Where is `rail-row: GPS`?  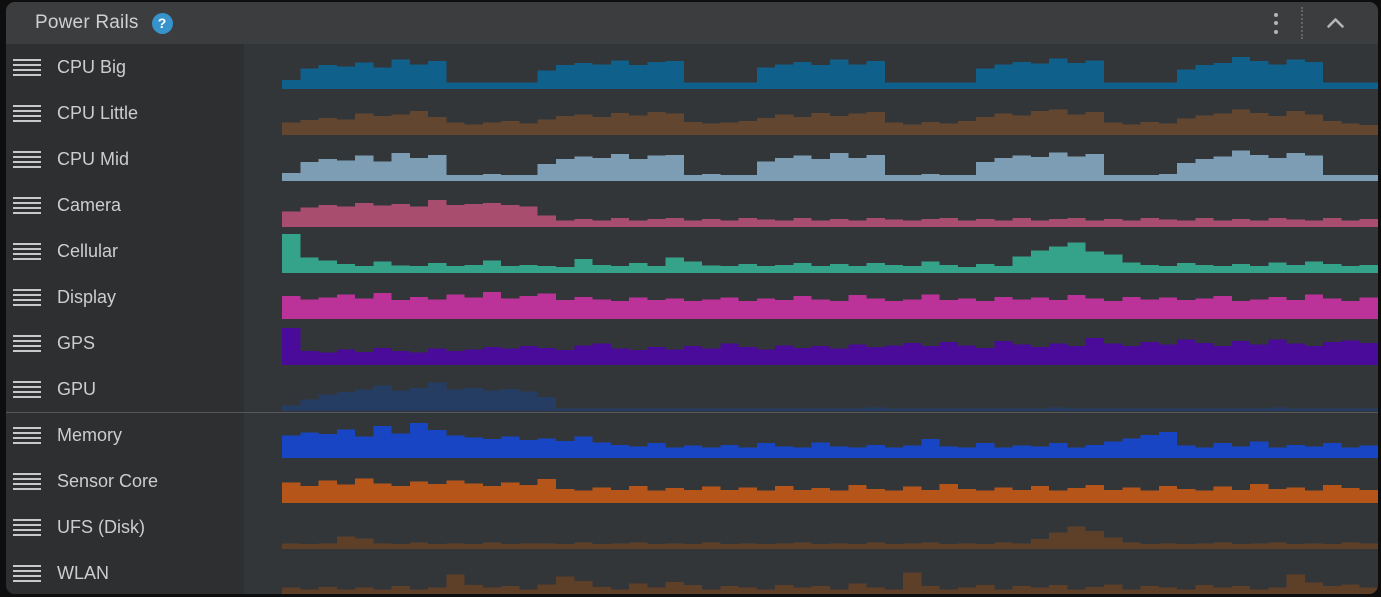
rail-row: GPS is located at coordinates (692, 343).